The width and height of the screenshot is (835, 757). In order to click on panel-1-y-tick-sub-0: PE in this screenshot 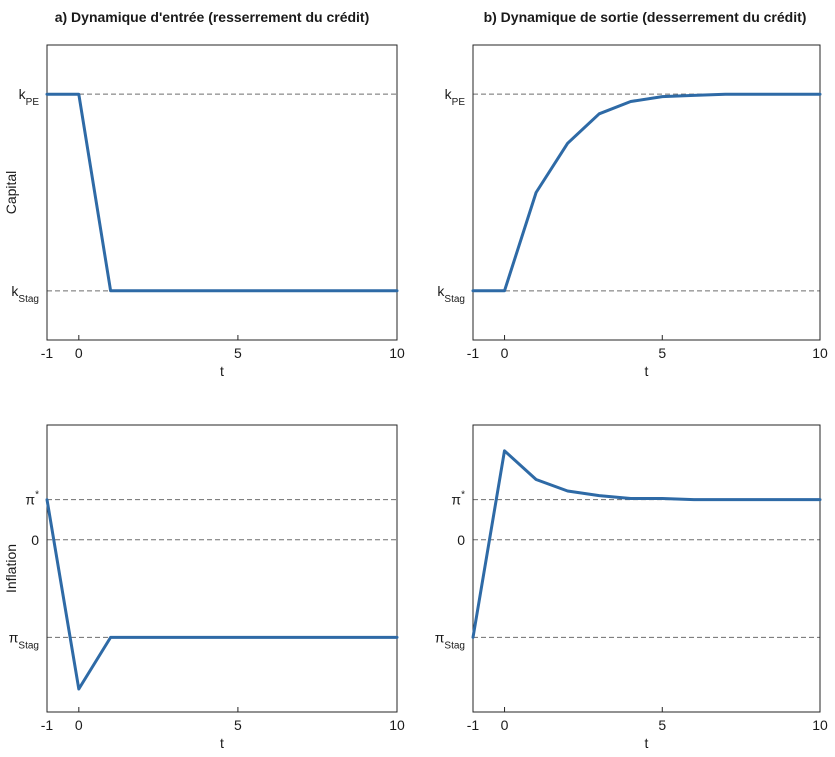, I will do `click(459, 102)`.